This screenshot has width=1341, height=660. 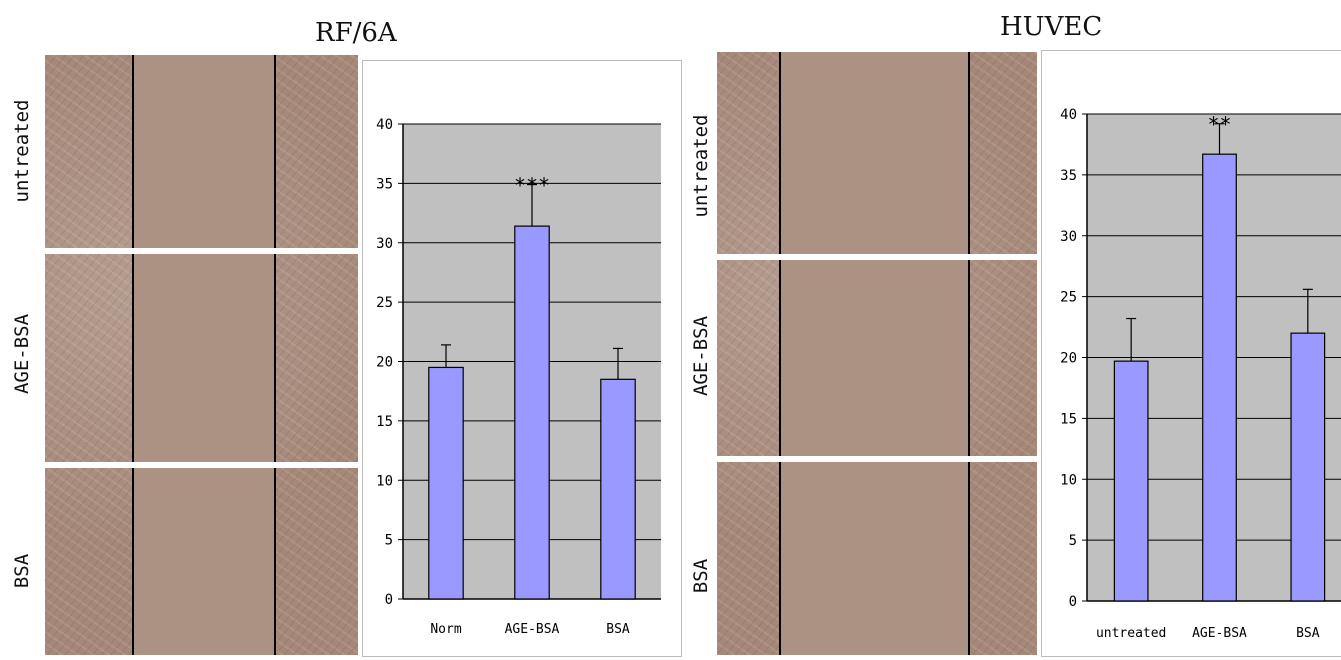 I want to click on x-tick-label: untreated, so click(x=1131, y=633).